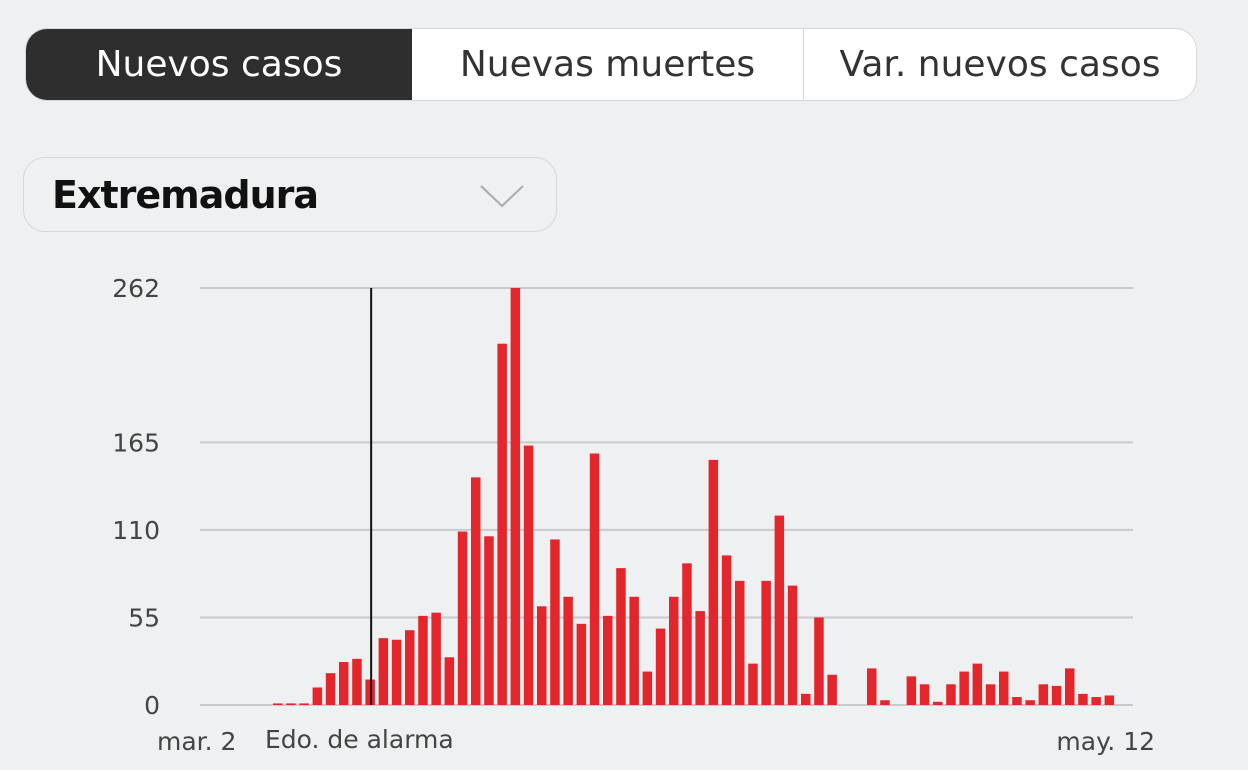  What do you see at coordinates (152, 705) in the screenshot?
I see `y-tick-label: 0` at bounding box center [152, 705].